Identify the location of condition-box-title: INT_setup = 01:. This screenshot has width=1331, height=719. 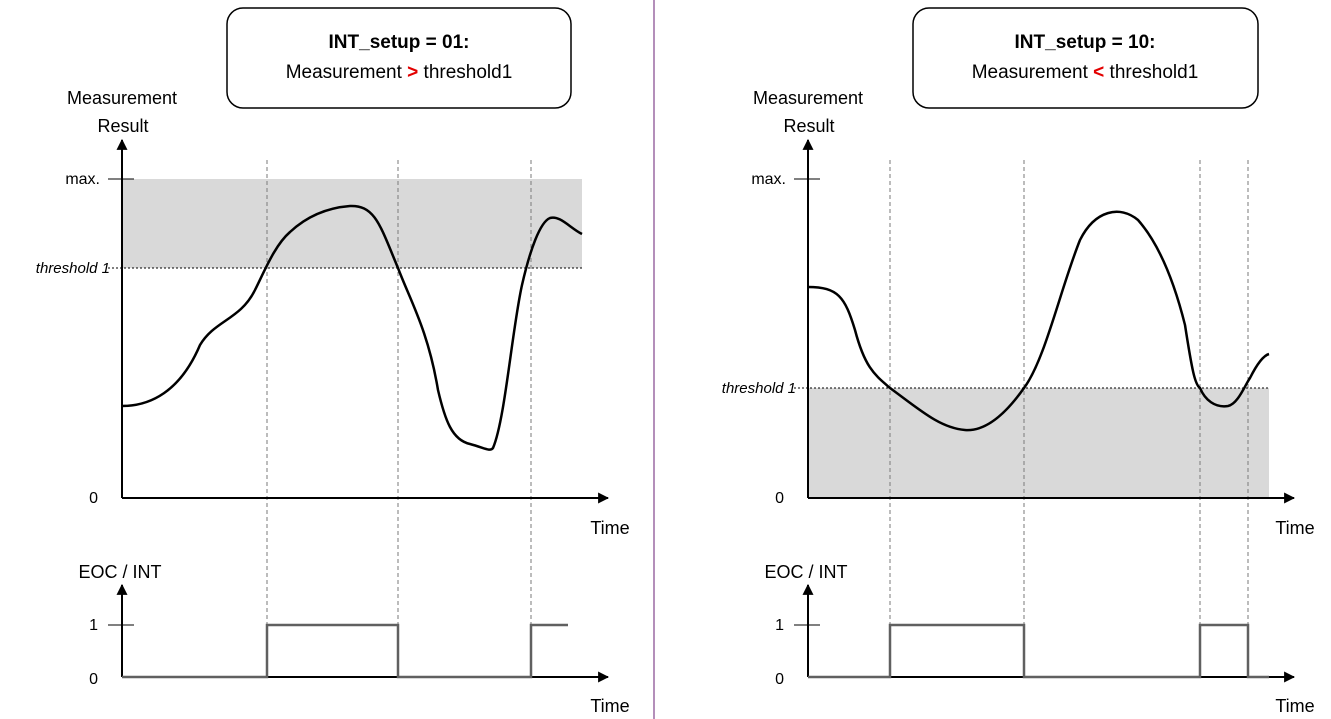
(399, 42).